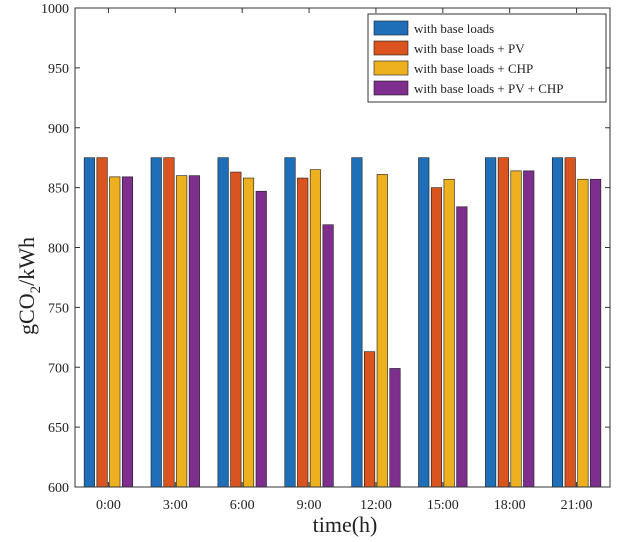  What do you see at coordinates (26, 314) in the screenshot?
I see `y-axis-title-main: gCO` at bounding box center [26, 314].